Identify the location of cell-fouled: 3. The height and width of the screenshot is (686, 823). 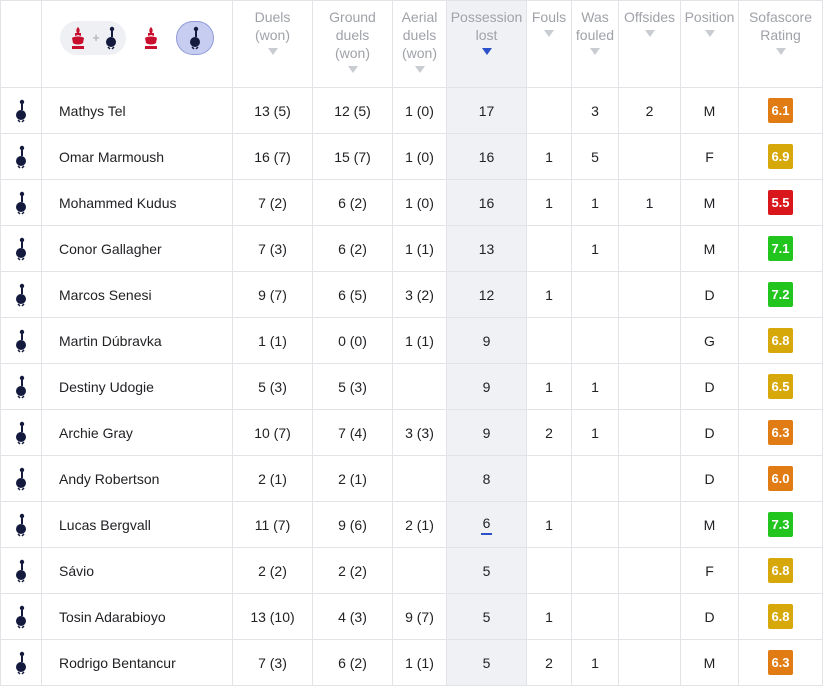
(595, 110).